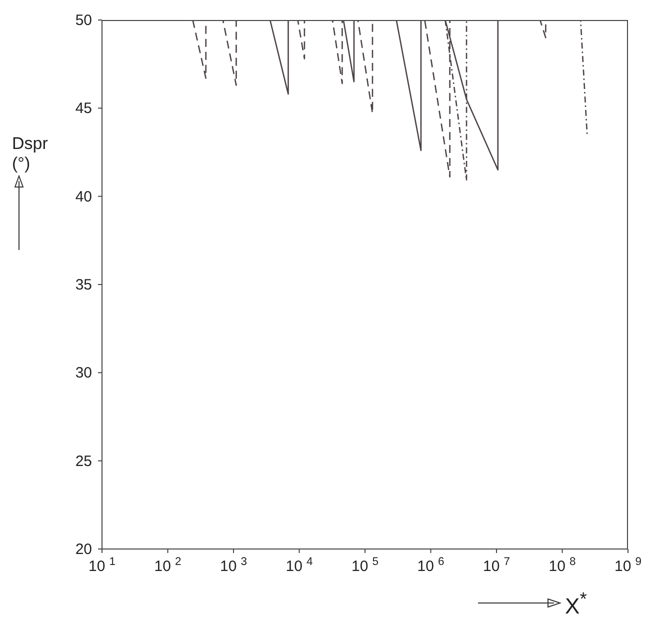 Image resolution: width=657 pixels, height=628 pixels. What do you see at coordinates (83, 197) in the screenshot?
I see `y-tick-label: 40` at bounding box center [83, 197].